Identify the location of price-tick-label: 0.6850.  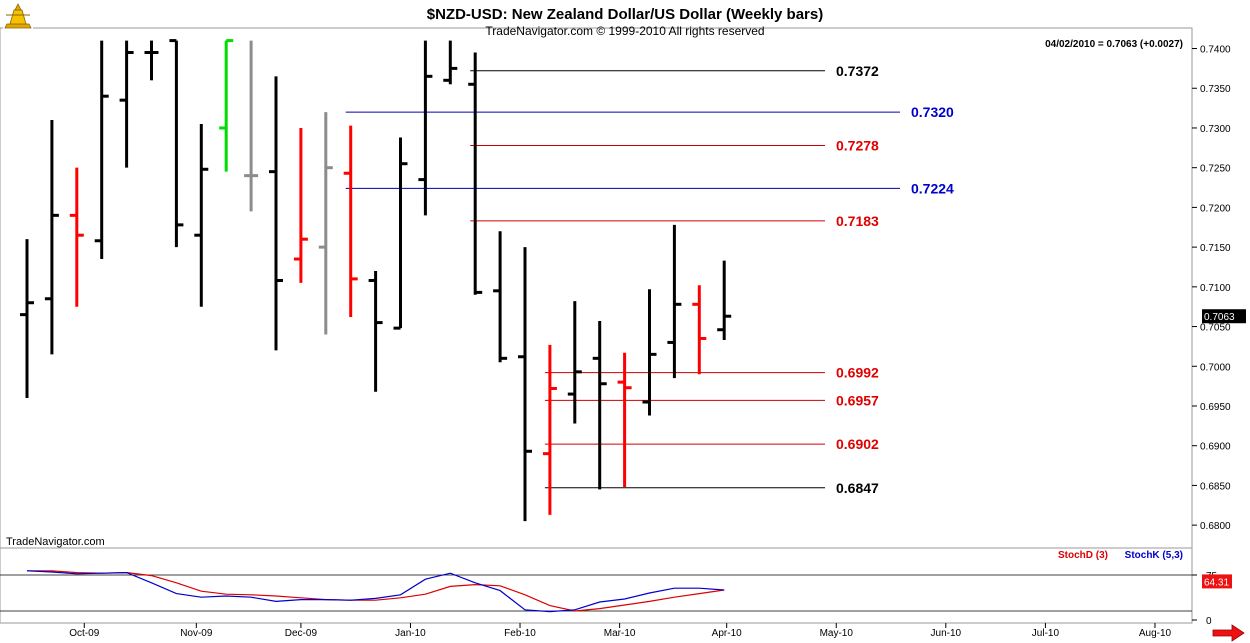
(1215, 486).